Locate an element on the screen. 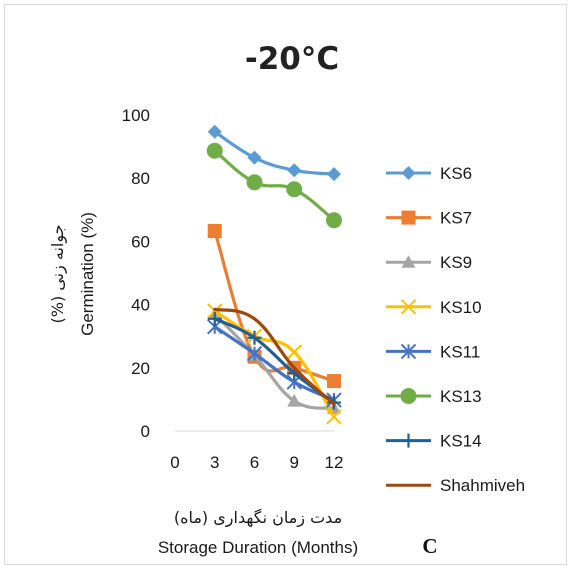 Image resolution: width=573 pixels, height=569 pixels. legend-label-ks13: KS13 is located at coordinates (461, 396).